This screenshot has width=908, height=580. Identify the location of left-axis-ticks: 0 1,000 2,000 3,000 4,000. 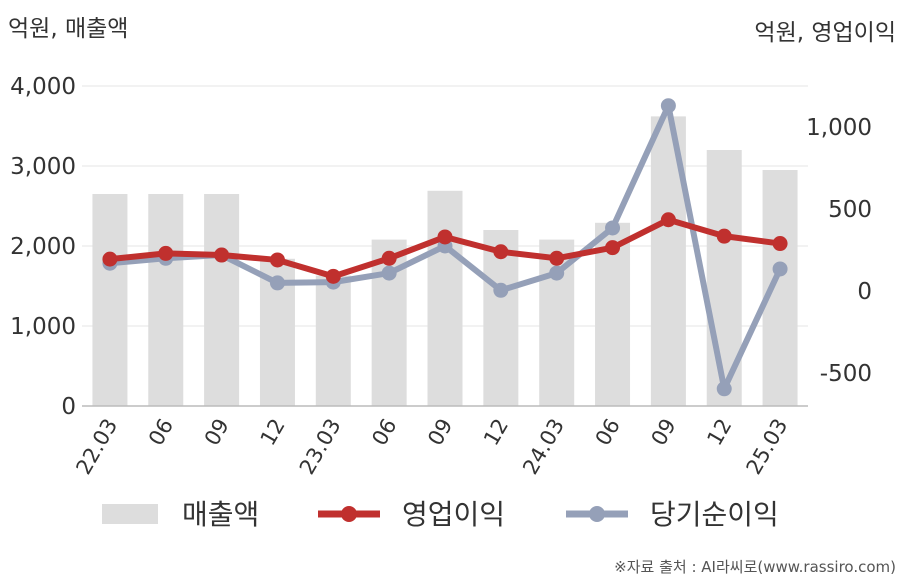
(43, 247).